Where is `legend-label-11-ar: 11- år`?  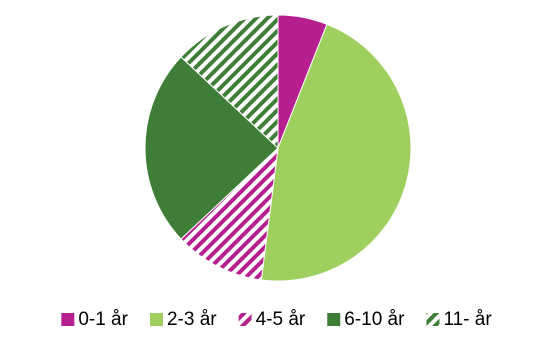
legend-label-11-ar: 11- år is located at coordinates (467, 319).